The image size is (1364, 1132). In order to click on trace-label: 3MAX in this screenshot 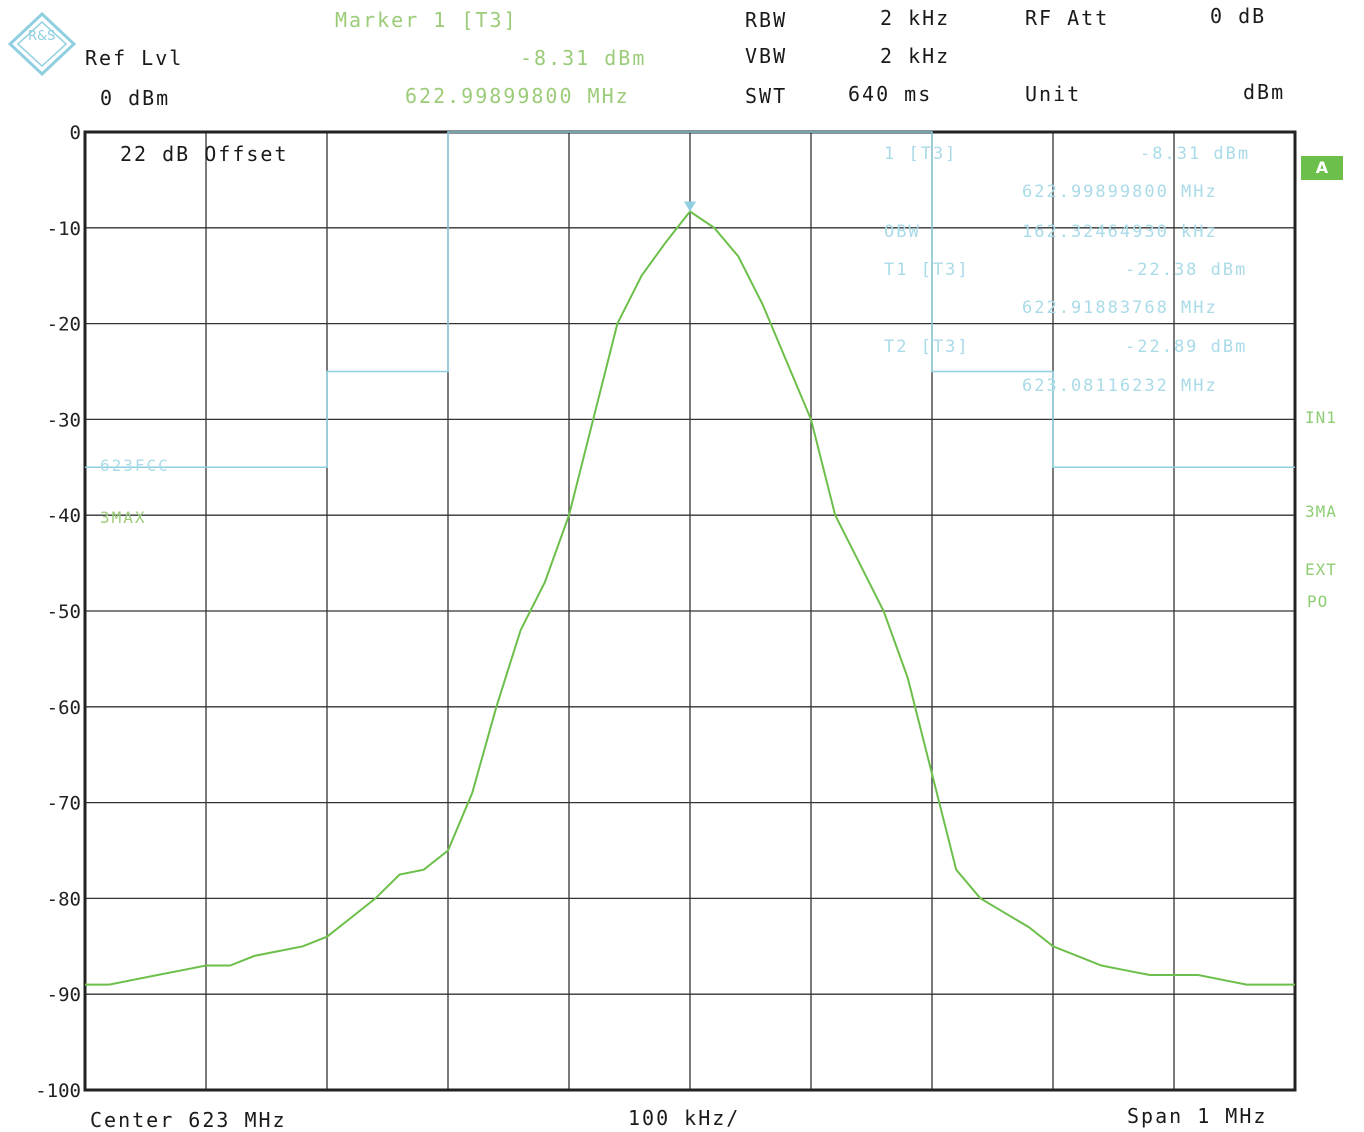, I will do `click(123, 517)`.